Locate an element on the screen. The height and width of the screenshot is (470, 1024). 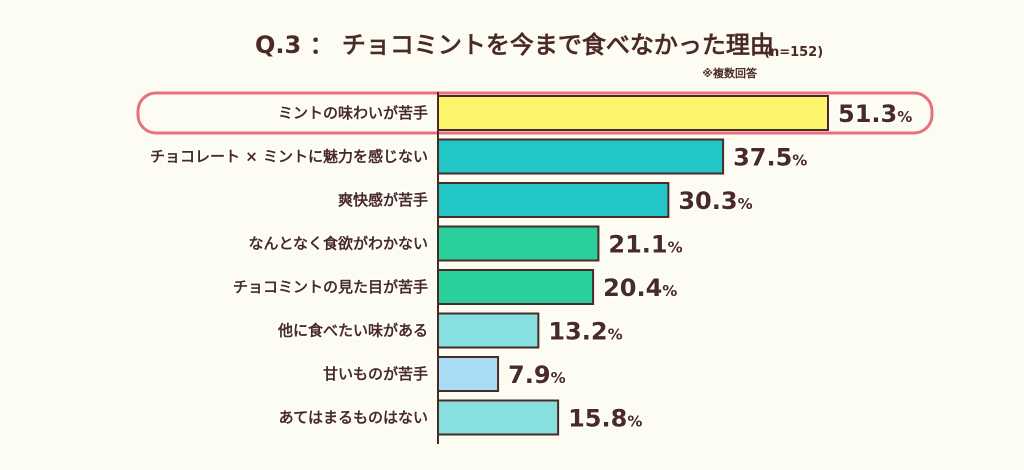
category-label: 他に食べたい味がある is located at coordinates (352, 331).